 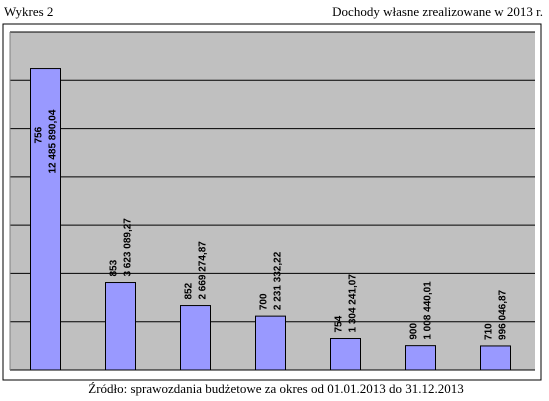 I want to click on value-label: 2 231 332,22, so click(x=278, y=280).